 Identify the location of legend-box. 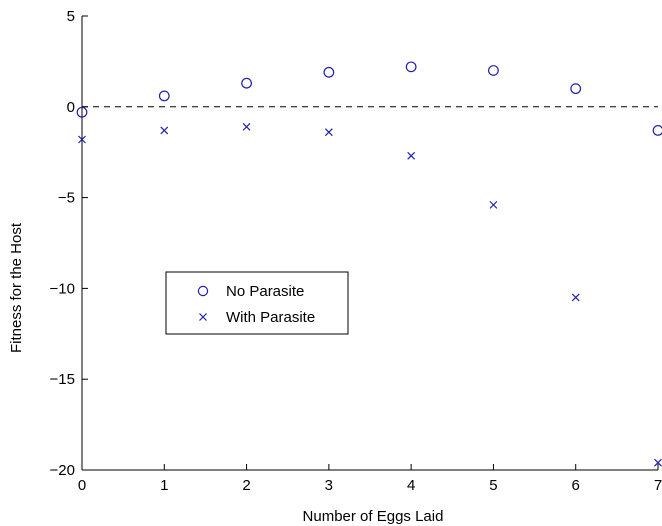
(257, 303).